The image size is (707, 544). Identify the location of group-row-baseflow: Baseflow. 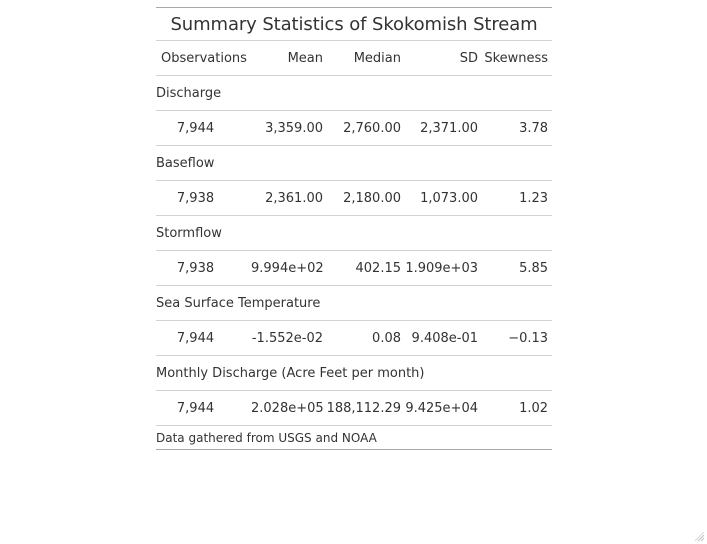
(354, 163).